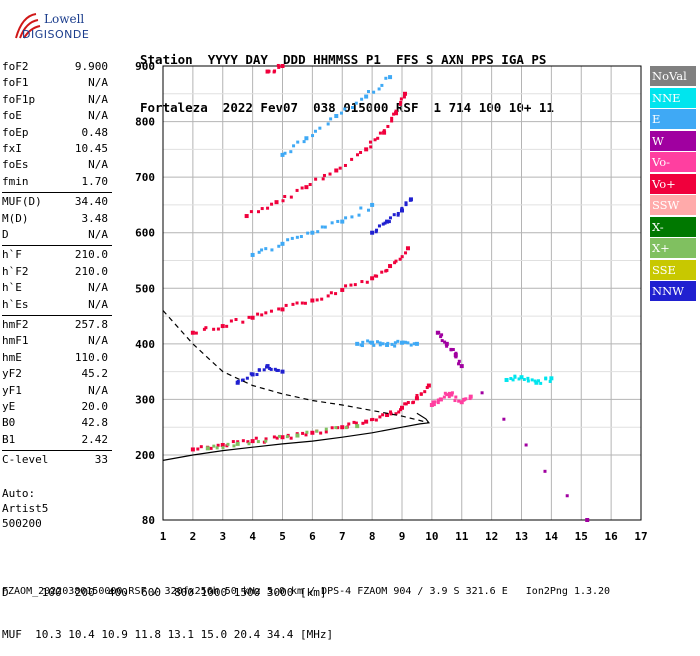  I want to click on legend-item-noval: NoVal, so click(673, 76).